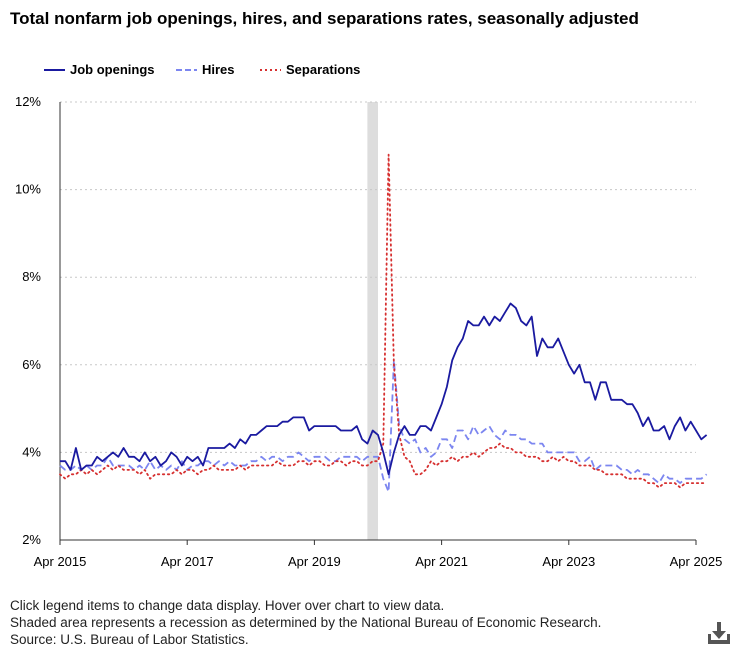 The height and width of the screenshot is (657, 751). I want to click on x-tick-label: Apr 2025, so click(696, 561).